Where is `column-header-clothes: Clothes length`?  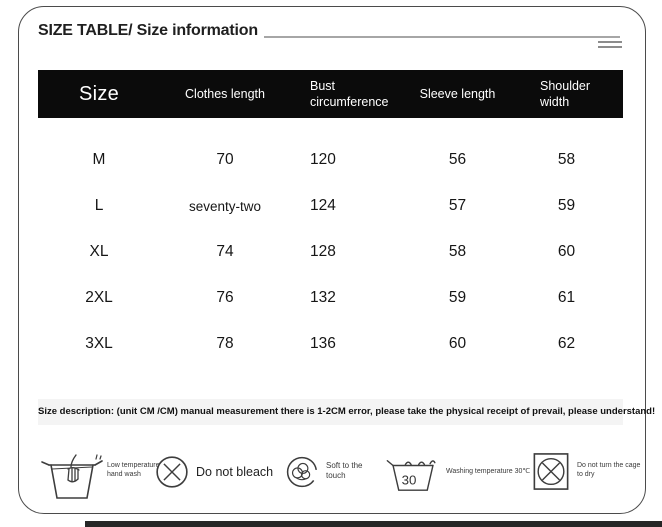
column-header-clothes: Clothes length is located at coordinates (225, 93).